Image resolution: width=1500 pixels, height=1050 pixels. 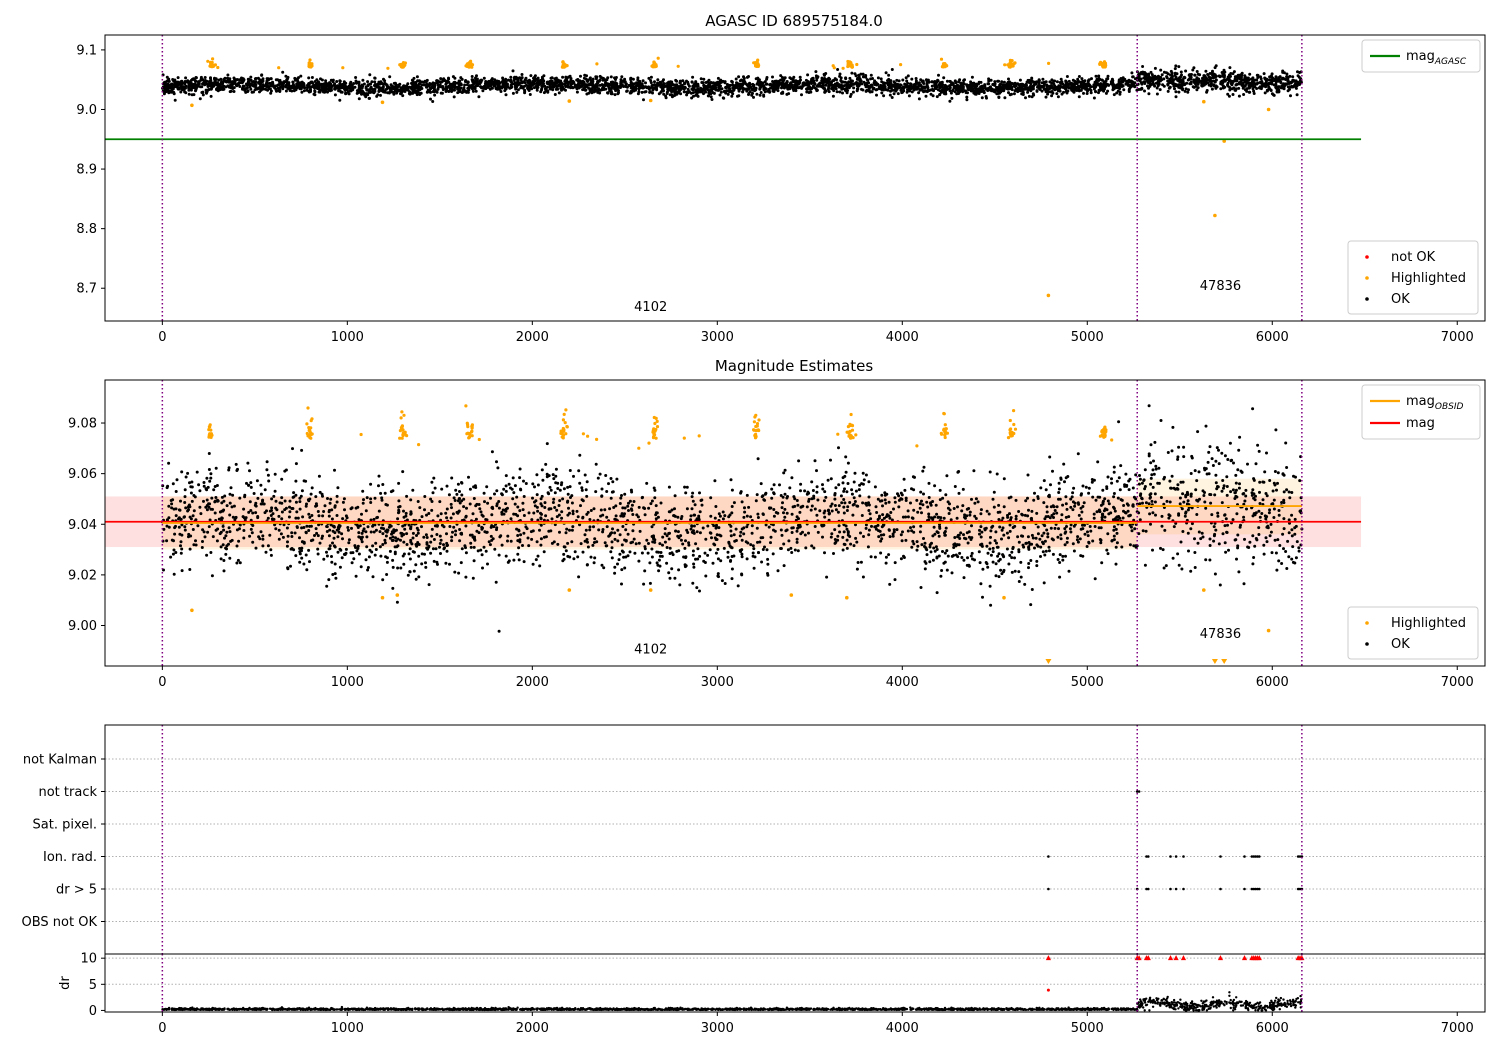 I want to click on x-tick-label: 5000, so click(x=1087, y=337).